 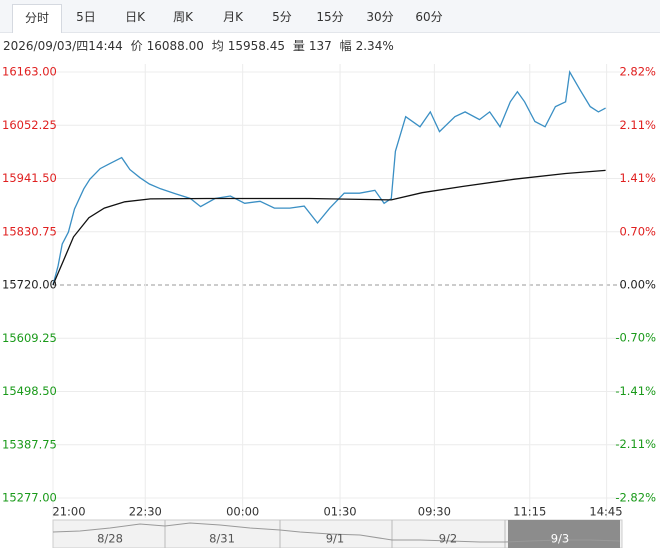 I want to click on y2-tick-label: 0.00%, so click(x=637, y=285).